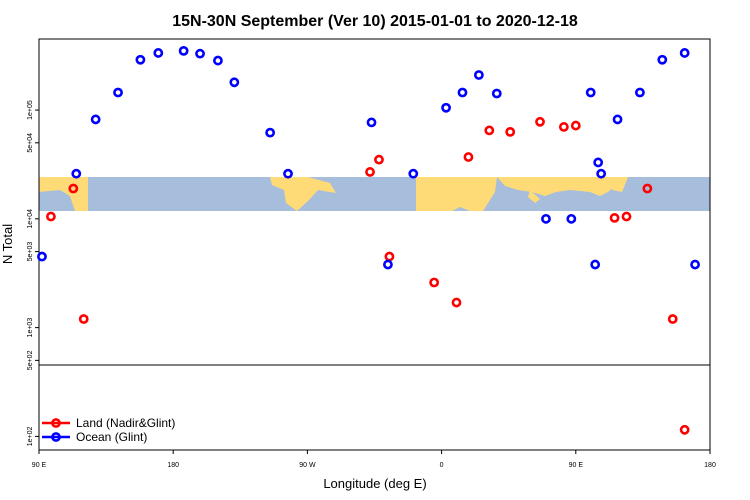 Image resolution: width=750 pixels, height=500 pixels. Describe the element at coordinates (7, 244) in the screenshot. I see `y-axis-label: N Total` at that location.